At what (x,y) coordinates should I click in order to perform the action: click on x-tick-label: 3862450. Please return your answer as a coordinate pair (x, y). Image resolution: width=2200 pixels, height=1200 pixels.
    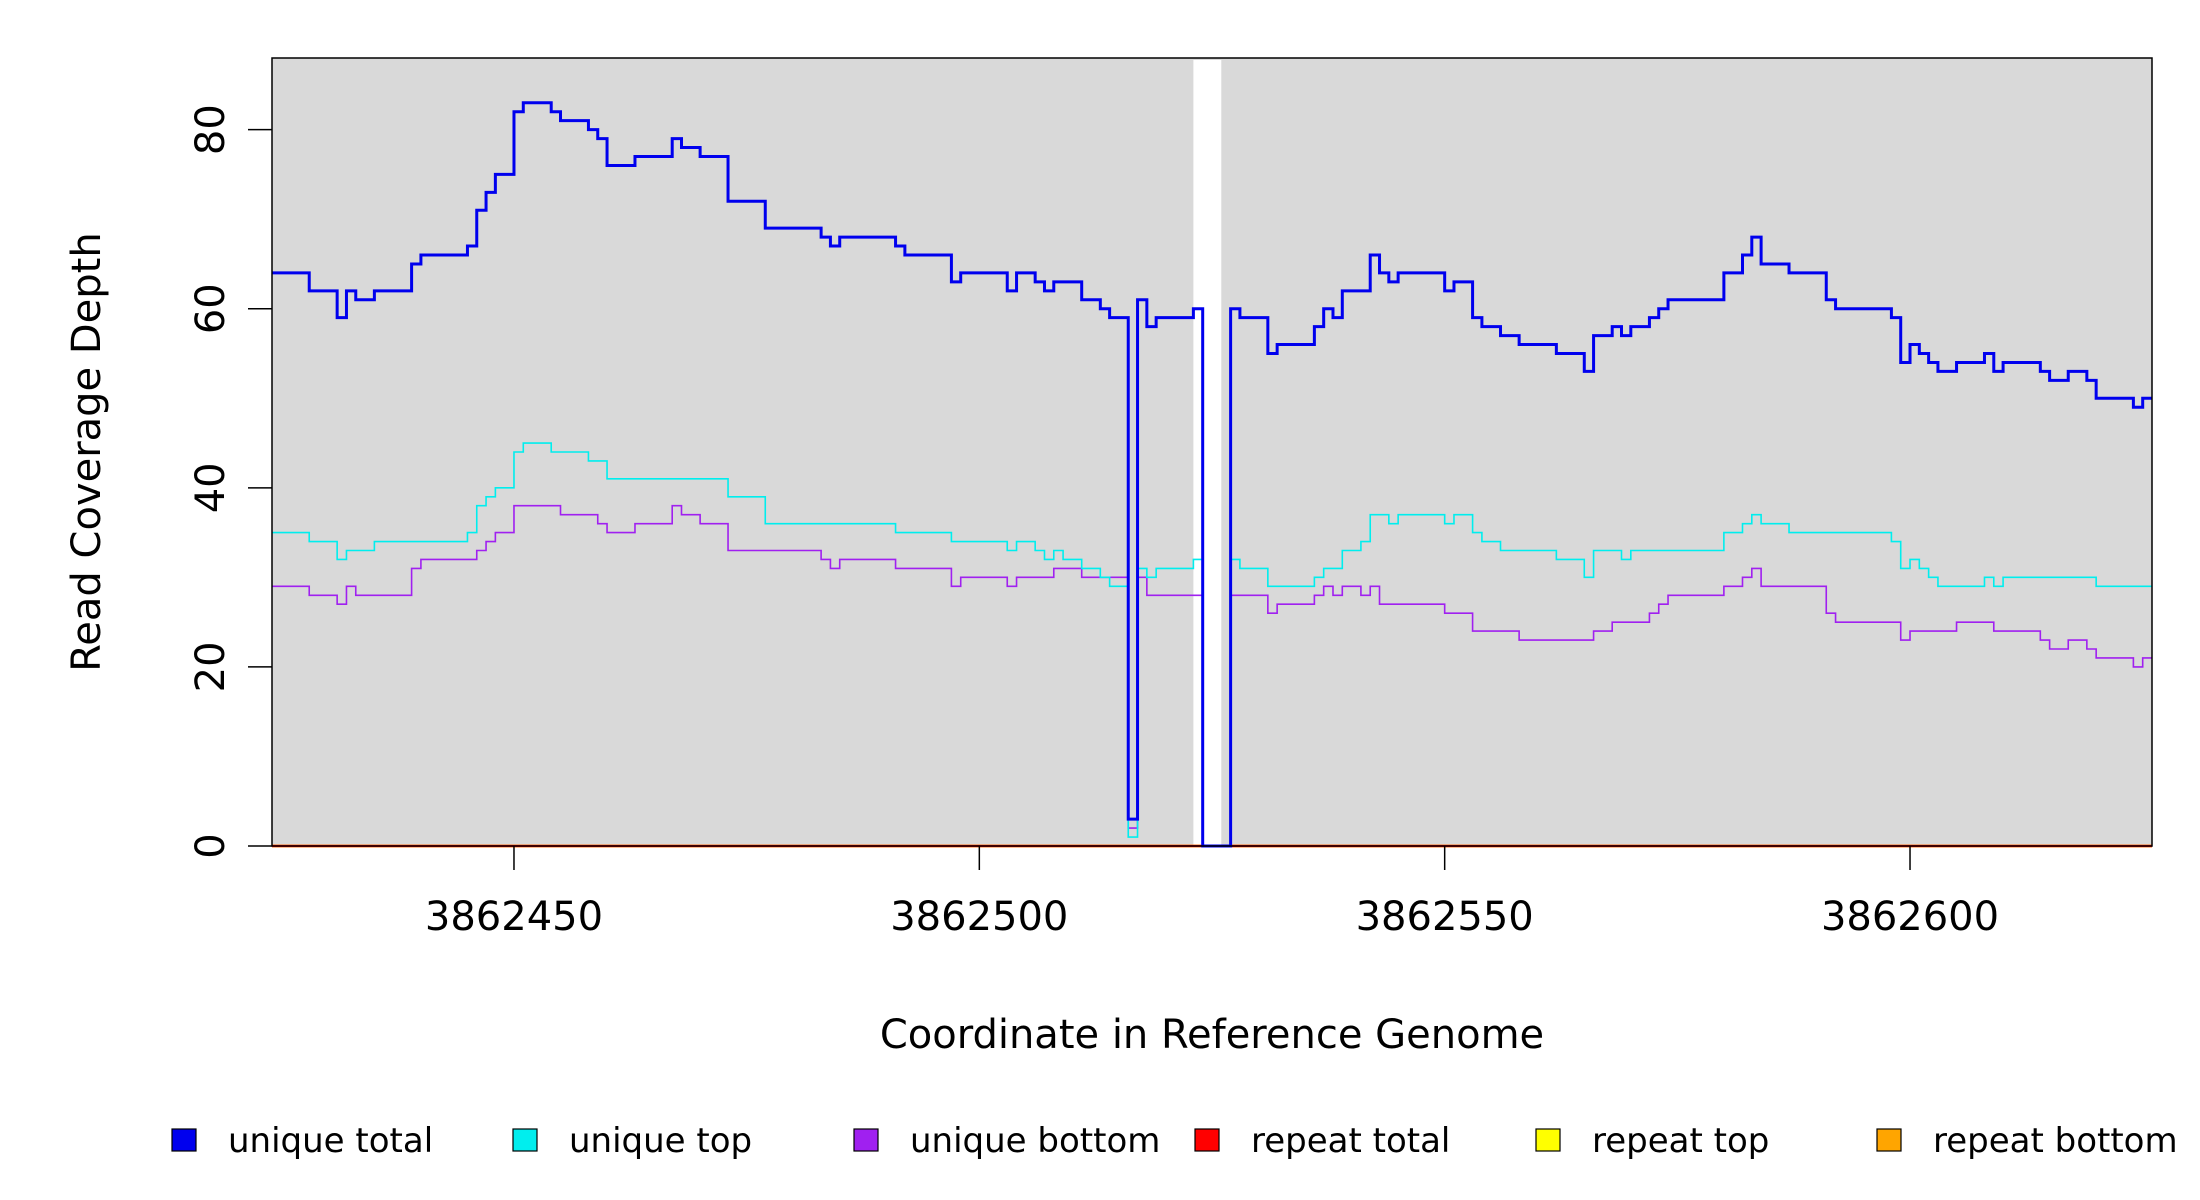
    Looking at the image, I should click on (514, 917).